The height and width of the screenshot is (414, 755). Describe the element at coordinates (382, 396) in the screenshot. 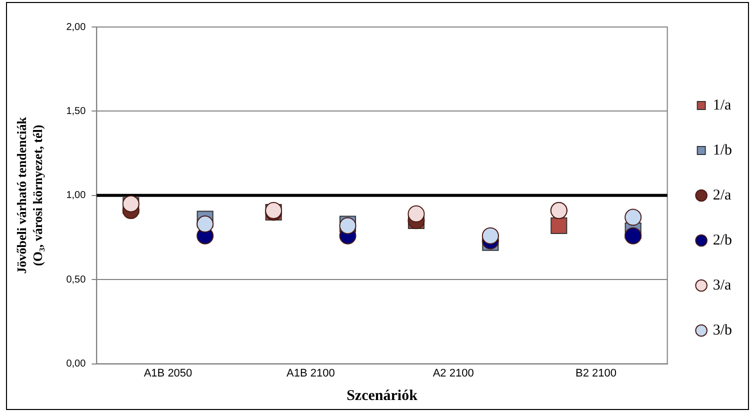

I see `x-axis-title: Szcenáriók` at that location.